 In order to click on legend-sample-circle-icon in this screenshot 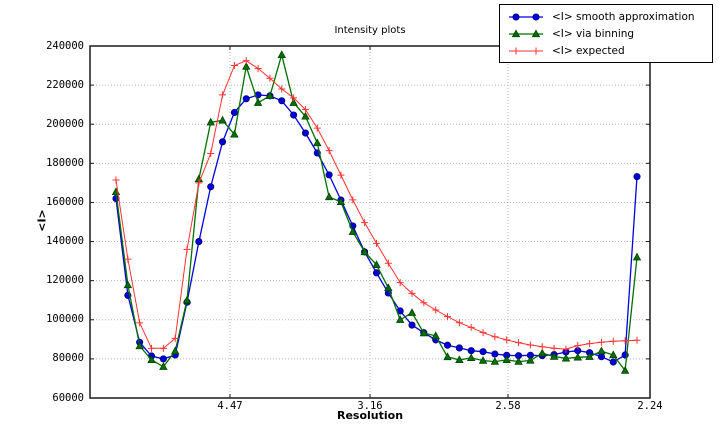, I will do `click(526, 16)`.